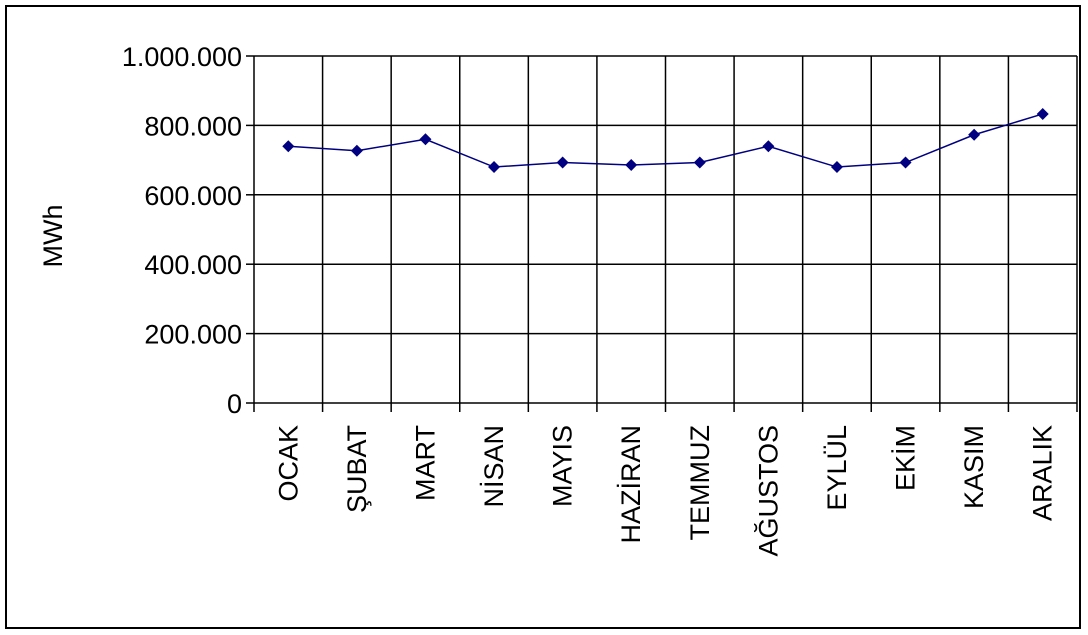  I want to click on y-tick-label: 600.000, so click(193, 196).